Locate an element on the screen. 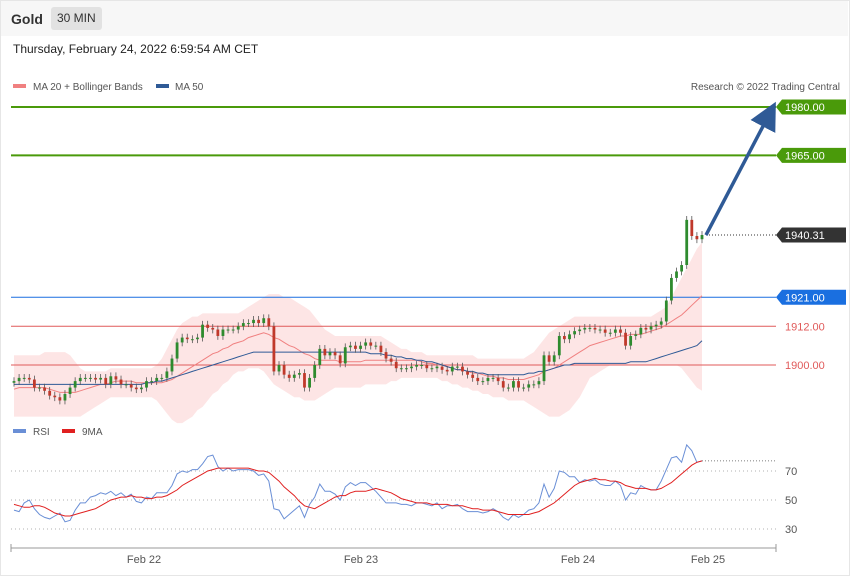 This screenshot has width=850, height=576. rsi-line is located at coordinates (358, 483).